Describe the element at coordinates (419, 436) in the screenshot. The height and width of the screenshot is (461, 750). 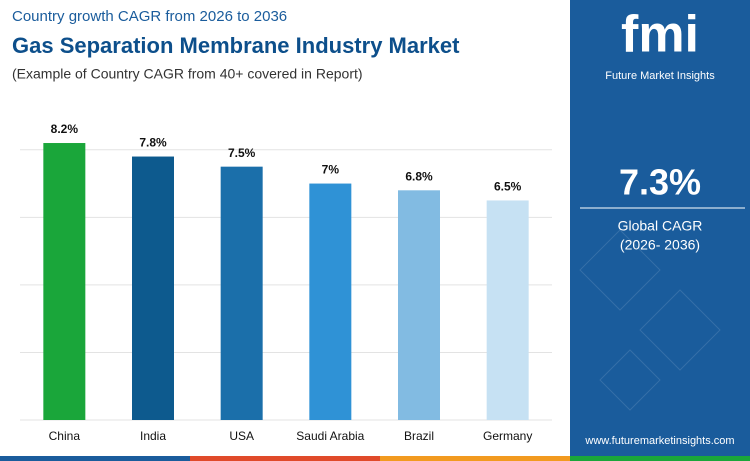
I see `x-tick-label: Brazil` at that location.